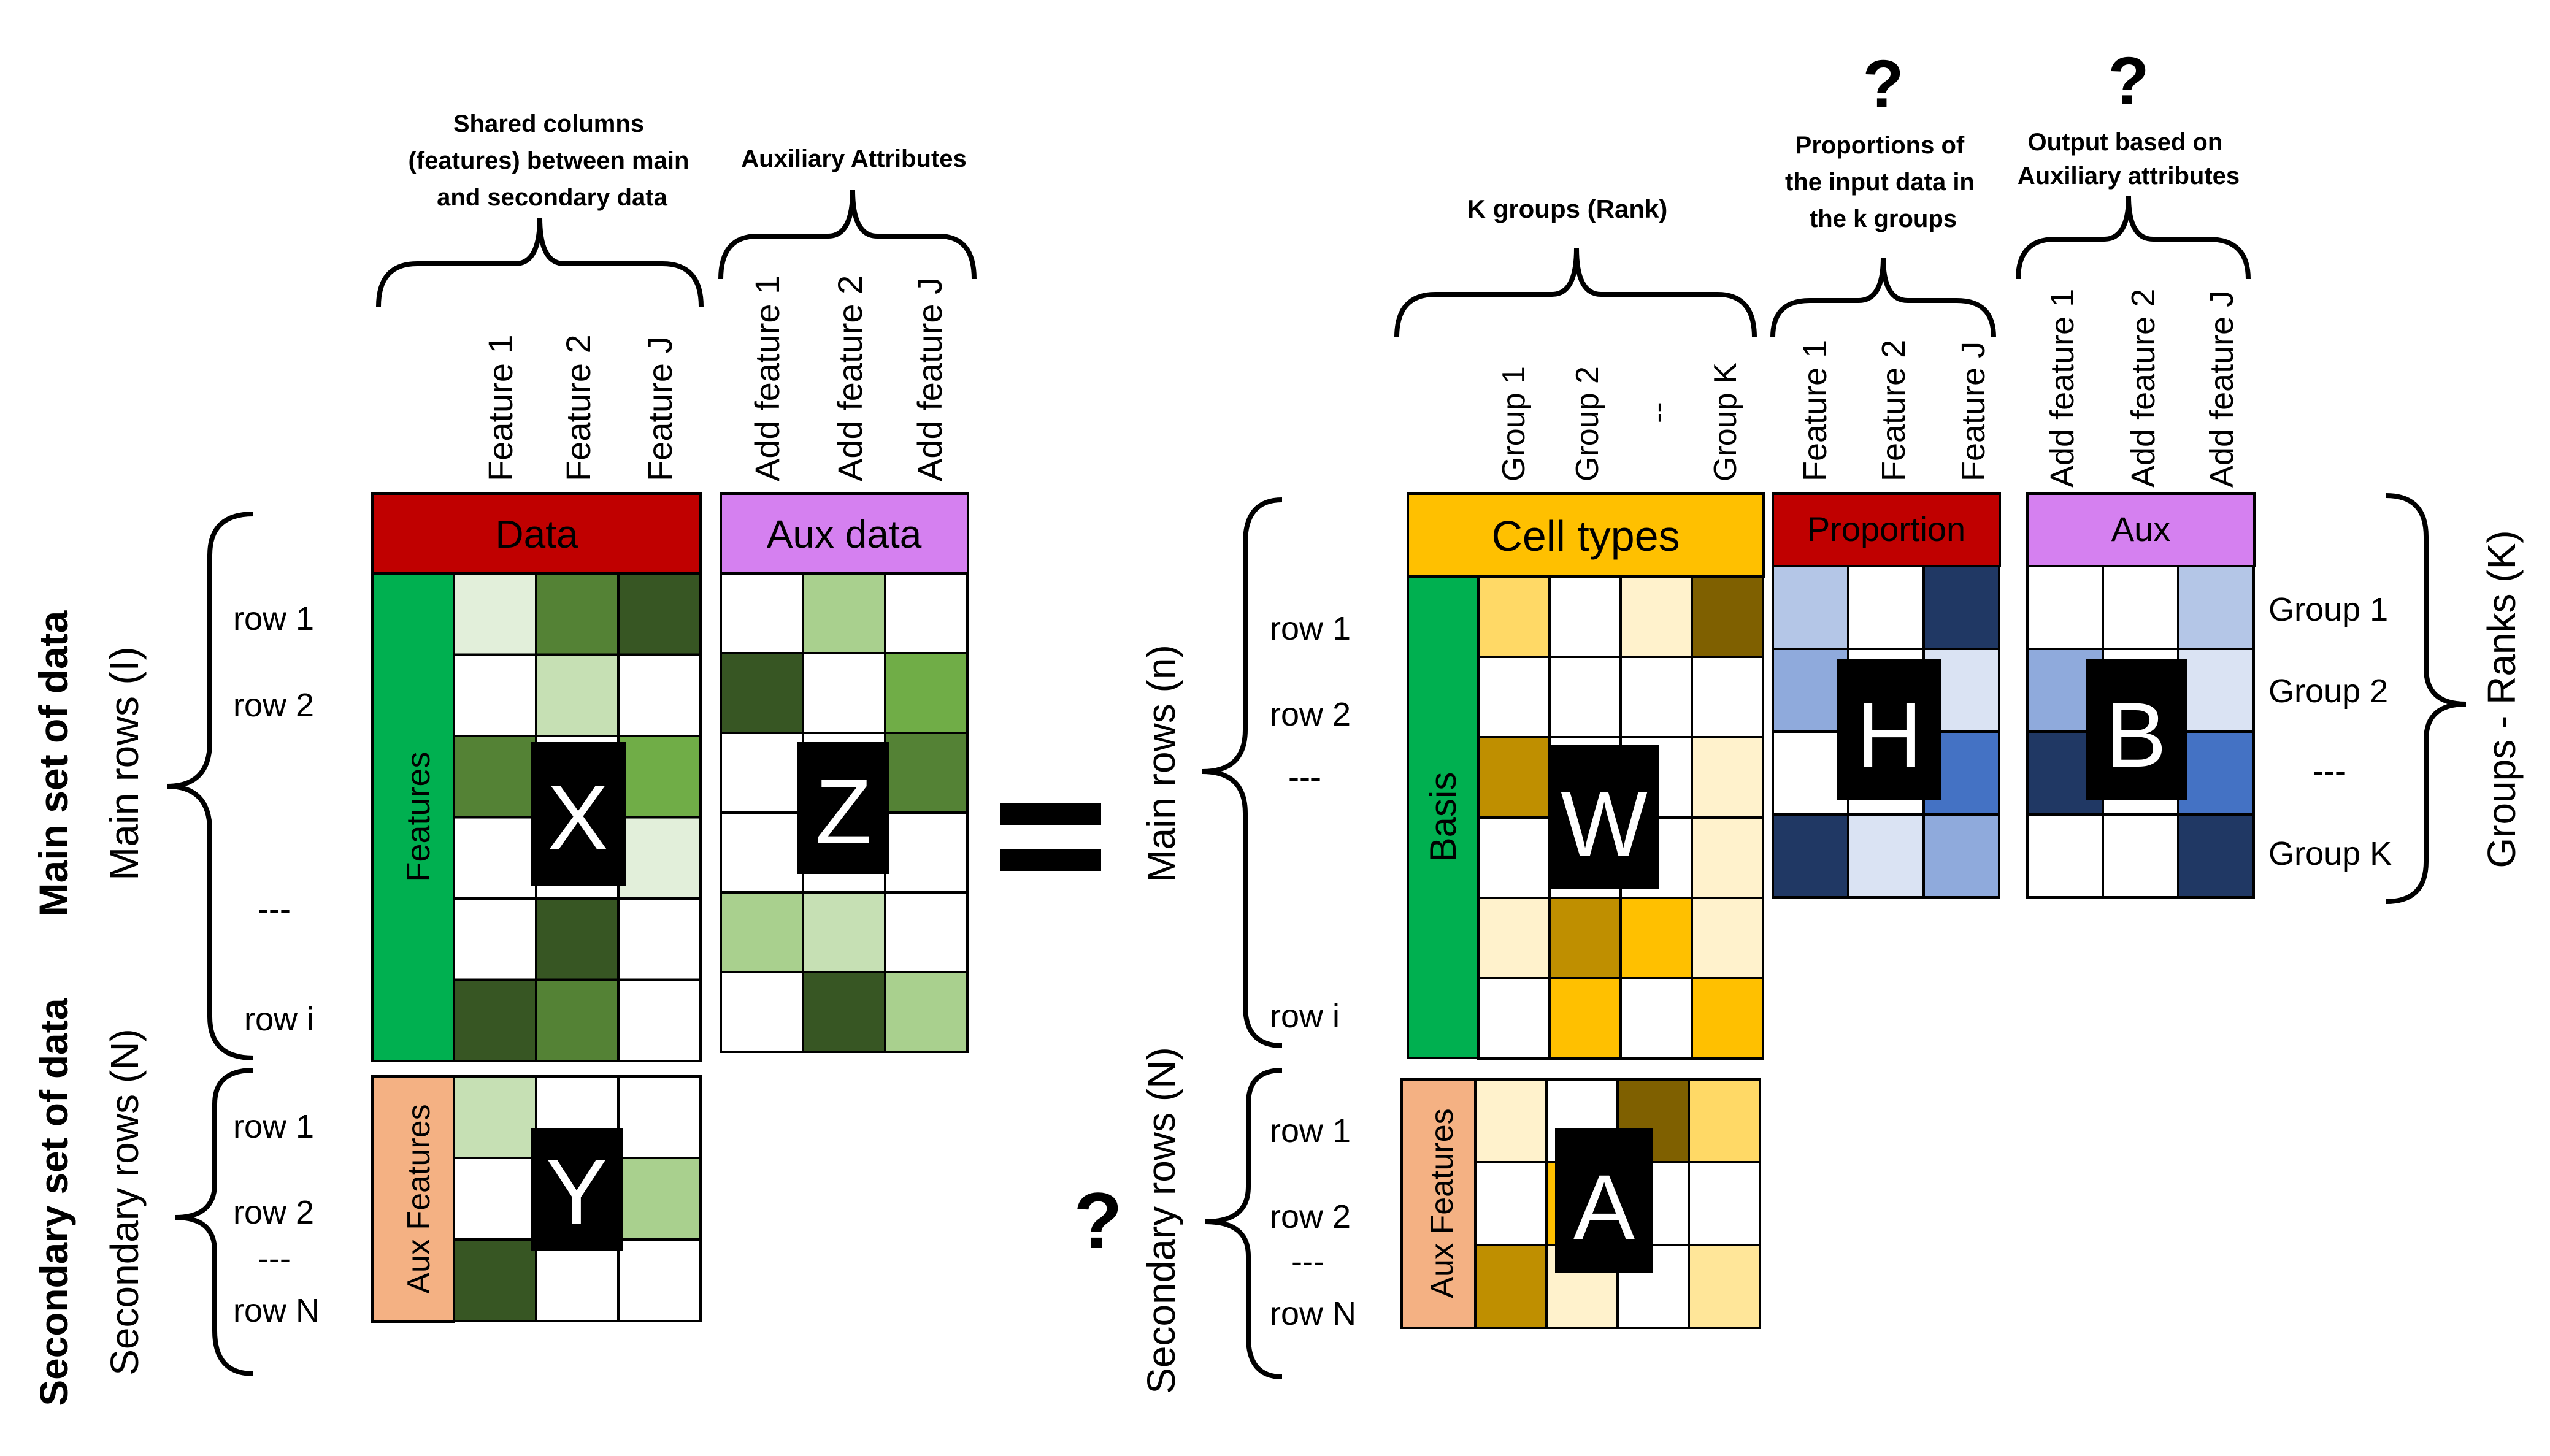 The width and height of the screenshot is (2550, 1456). I want to click on right-secondary-row-label: row 1, so click(1310, 1131).